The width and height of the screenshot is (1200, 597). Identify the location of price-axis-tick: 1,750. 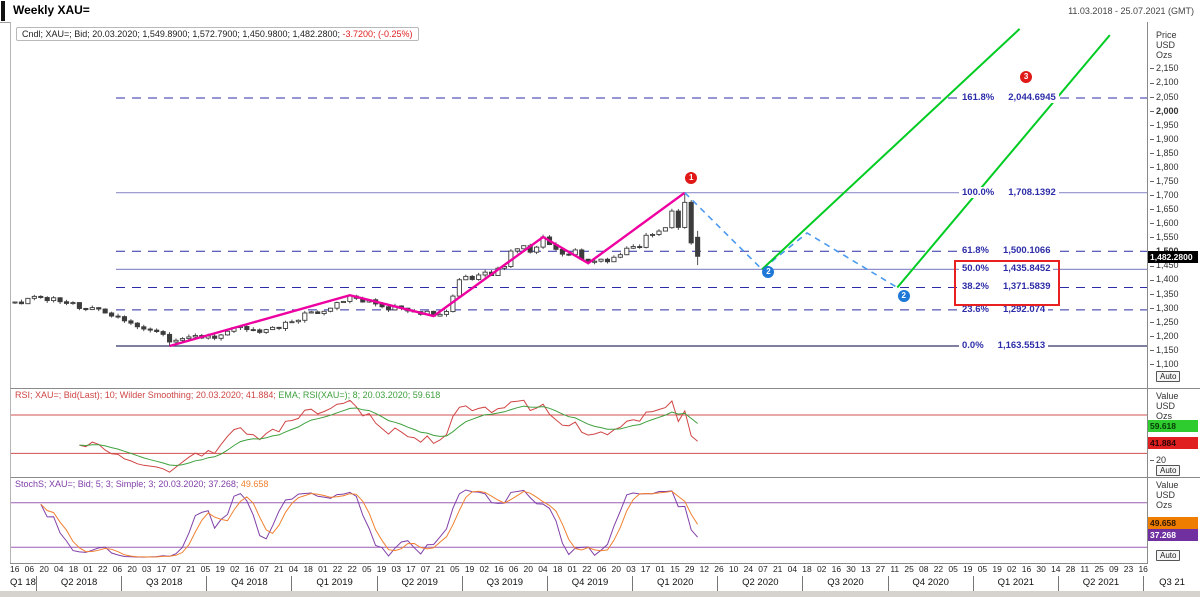
(1164, 181).